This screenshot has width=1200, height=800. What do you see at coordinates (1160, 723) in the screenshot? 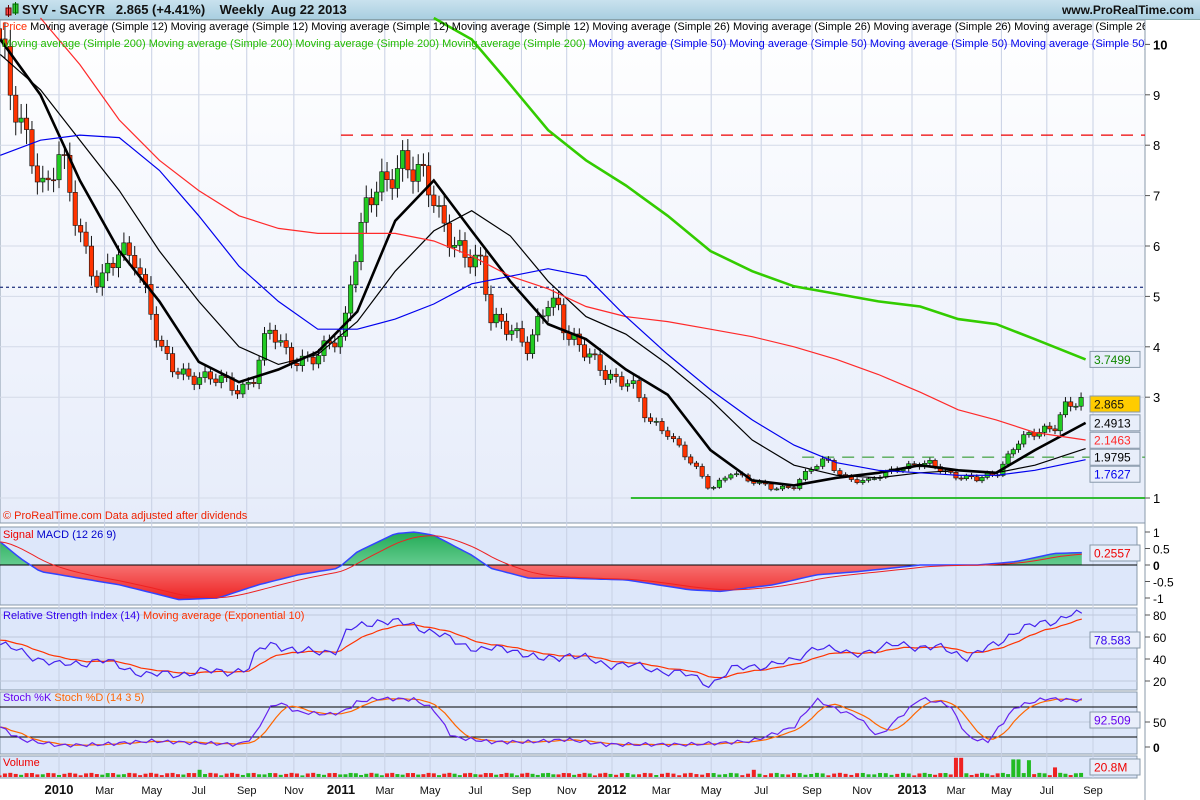
I see `stoch-tick-label: 50` at bounding box center [1160, 723].